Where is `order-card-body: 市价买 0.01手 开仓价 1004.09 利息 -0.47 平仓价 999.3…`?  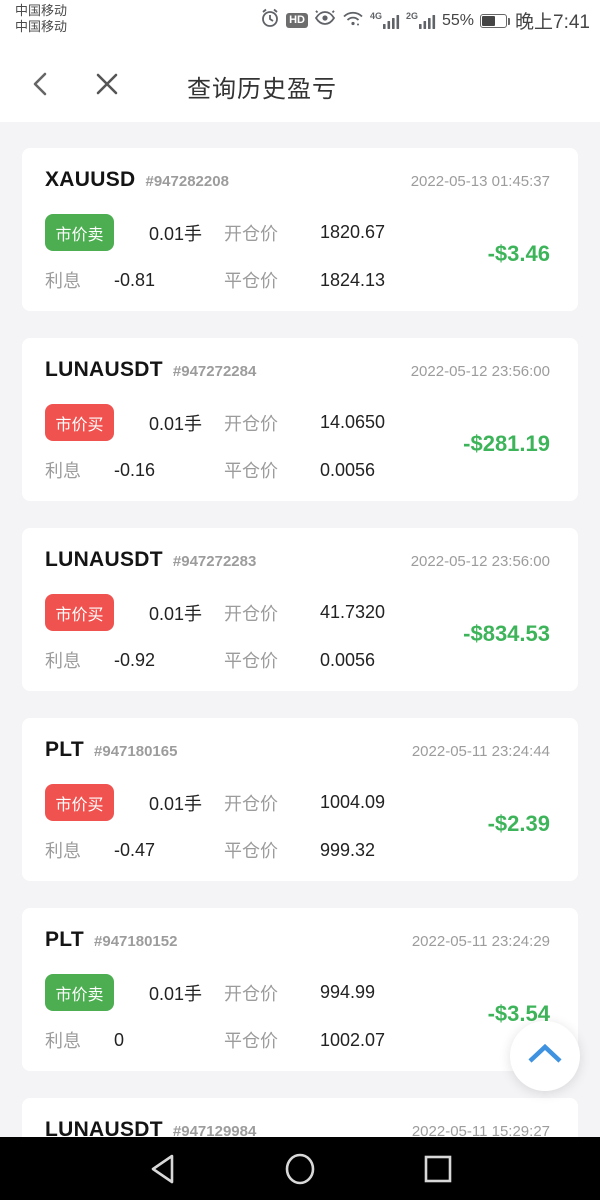 order-card-body: 市价买 0.01手 开仓价 1004.09 利息 -0.47 平仓价 999.3… is located at coordinates (297, 823).